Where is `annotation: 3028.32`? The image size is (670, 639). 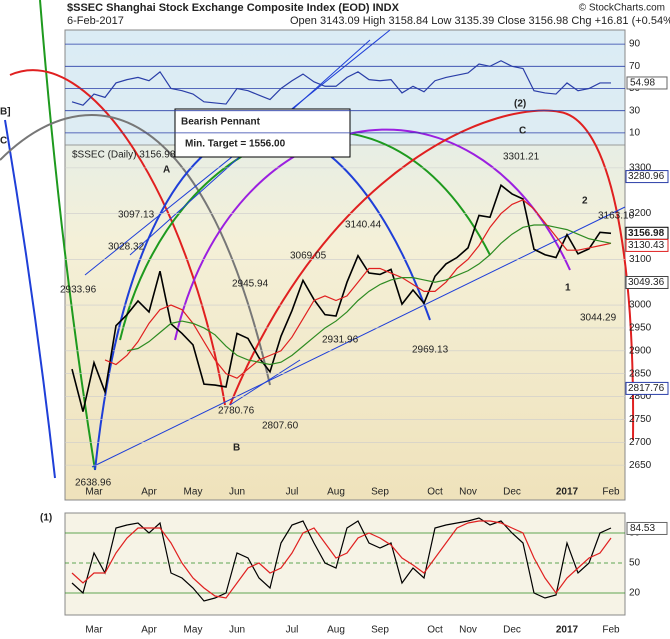
annotation: 3028.32 is located at coordinates (126, 247).